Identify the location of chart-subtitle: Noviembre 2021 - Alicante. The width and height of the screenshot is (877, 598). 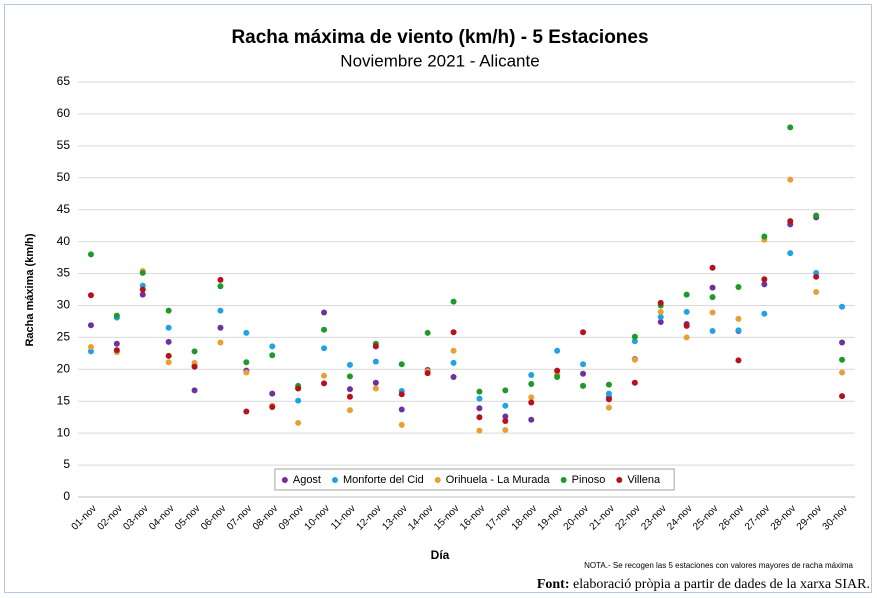
(439, 60).